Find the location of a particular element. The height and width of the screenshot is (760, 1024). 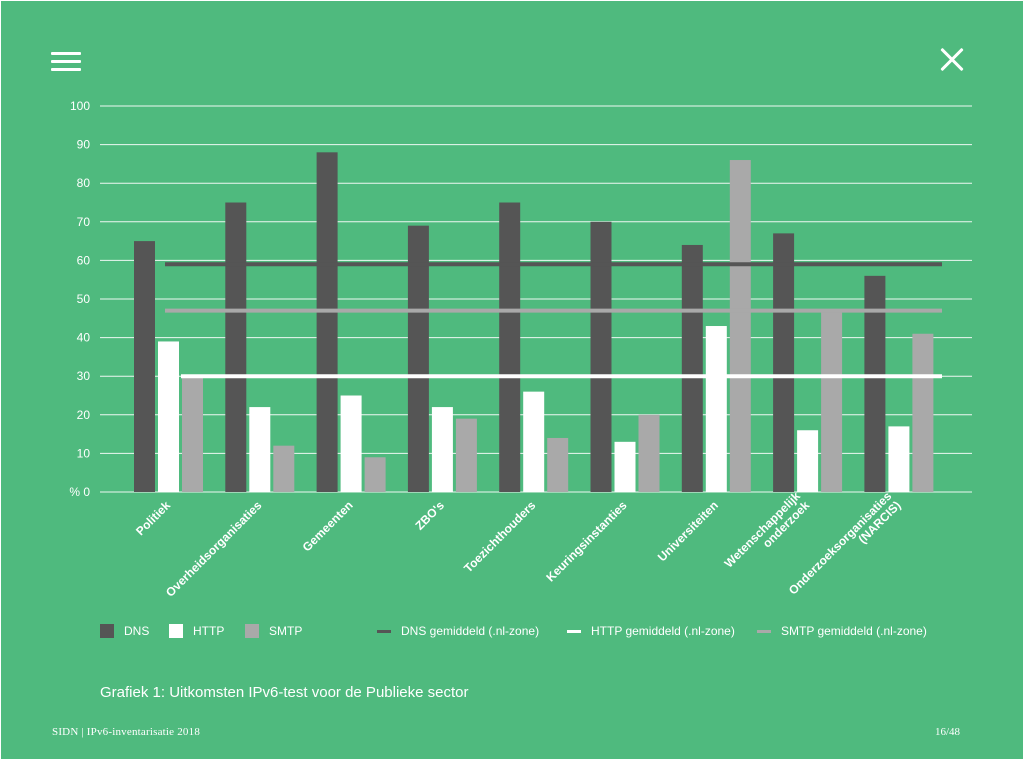

y-tick-label: 30 is located at coordinates (84, 376).